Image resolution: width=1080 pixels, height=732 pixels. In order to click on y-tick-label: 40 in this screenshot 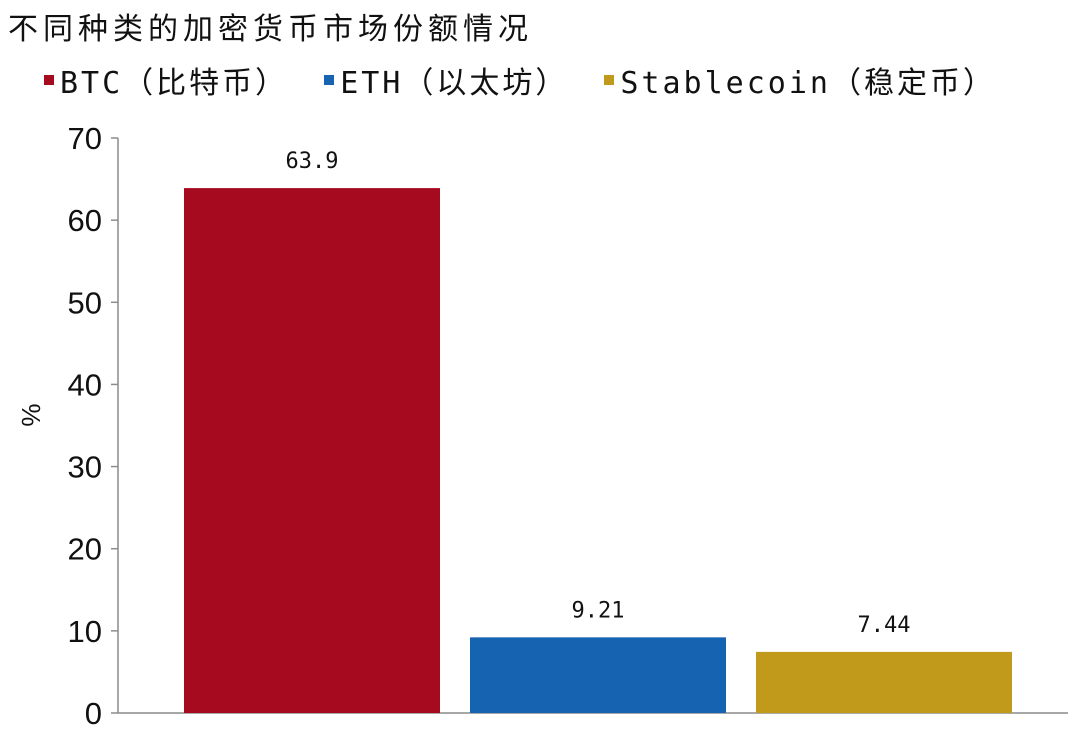, I will do `click(85, 384)`.